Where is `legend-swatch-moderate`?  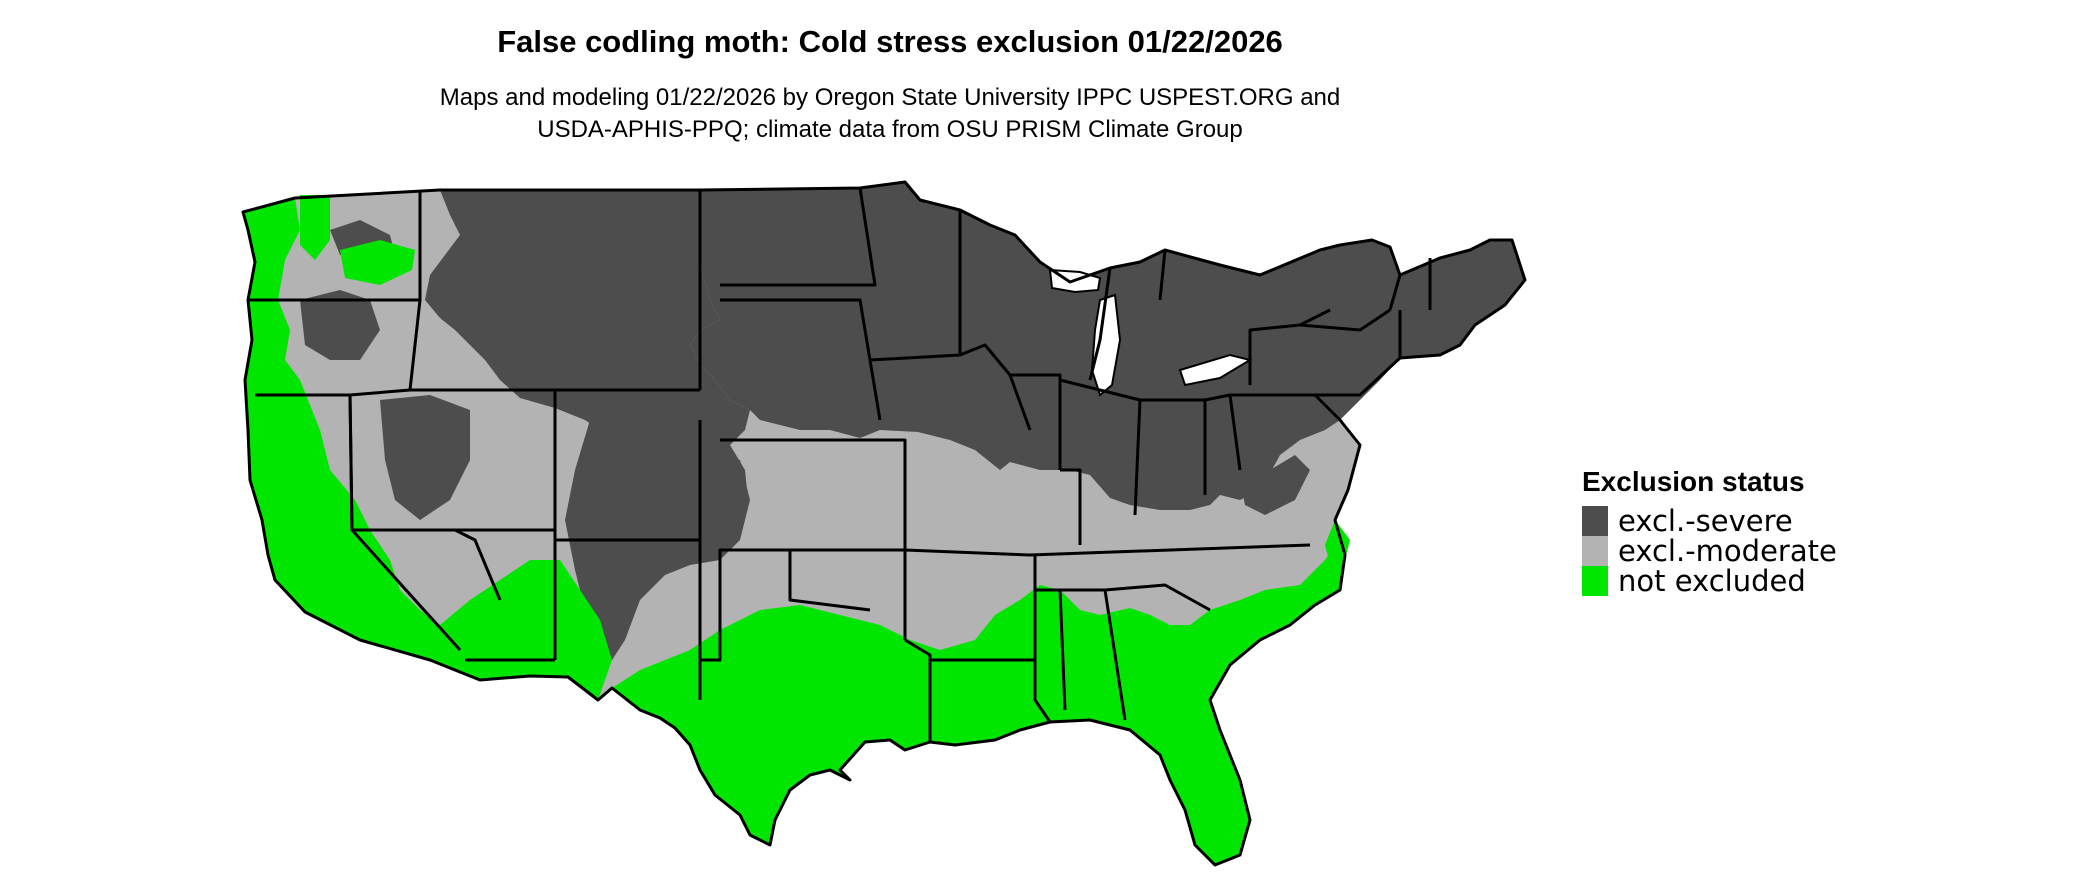
legend-swatch-moderate is located at coordinates (1595, 551).